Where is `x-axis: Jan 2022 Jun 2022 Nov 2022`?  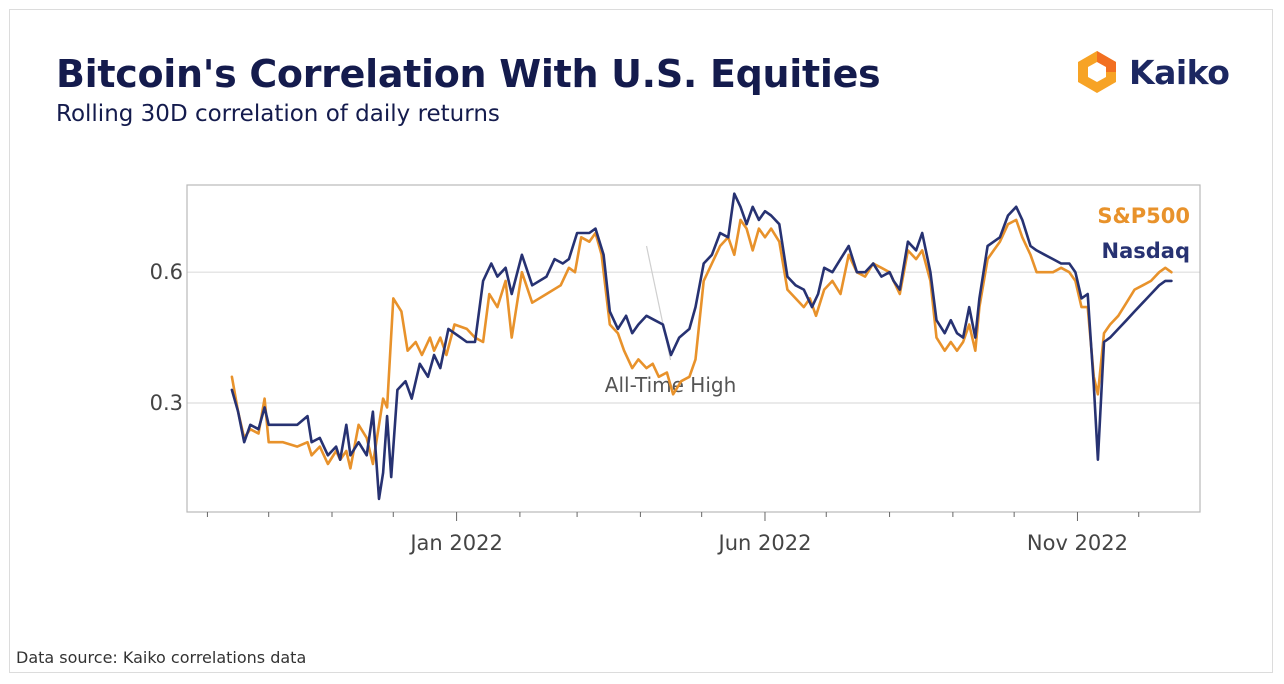
x-axis: Jan 2022 Jun 2022 Nov 2022 is located at coordinates (673, 533).